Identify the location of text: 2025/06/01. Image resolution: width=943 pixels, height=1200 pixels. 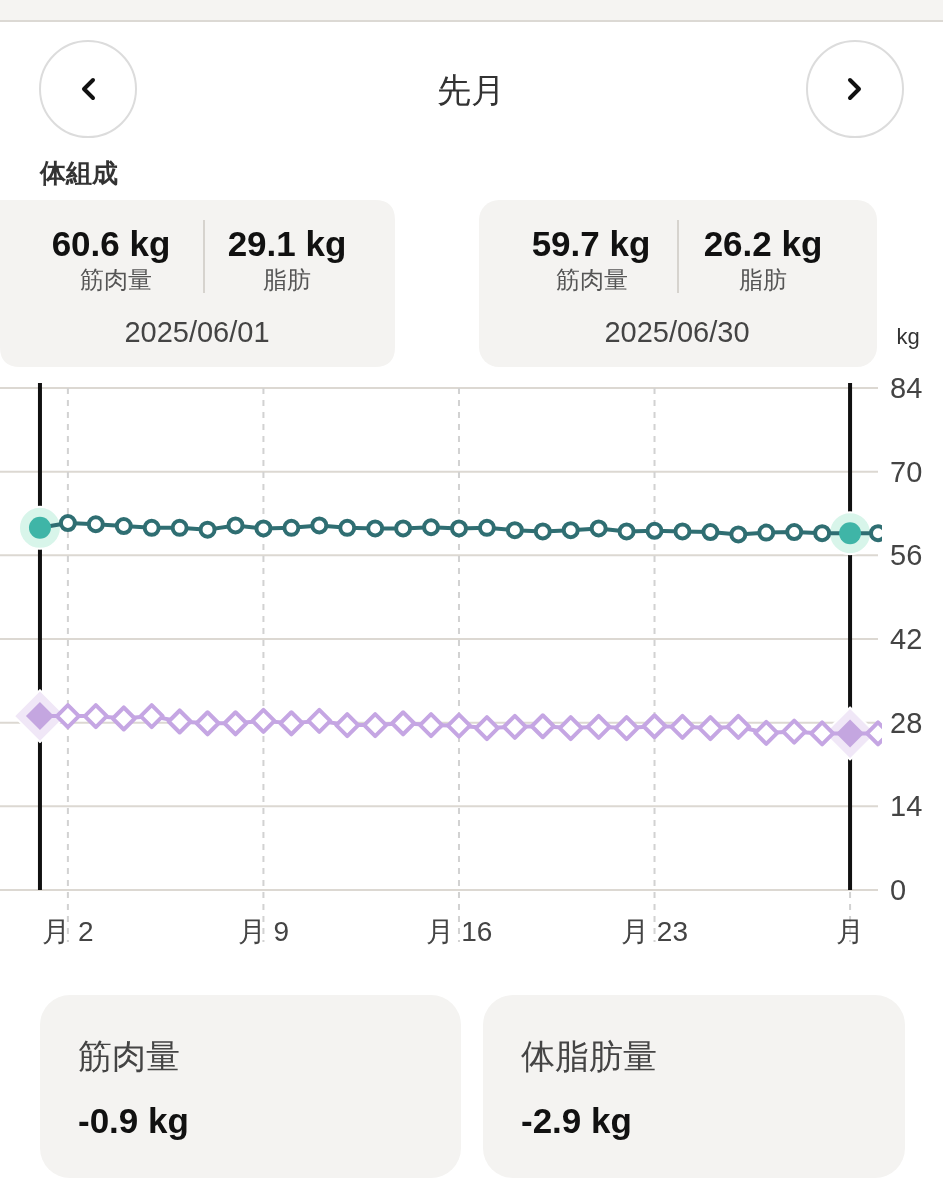
(197, 332).